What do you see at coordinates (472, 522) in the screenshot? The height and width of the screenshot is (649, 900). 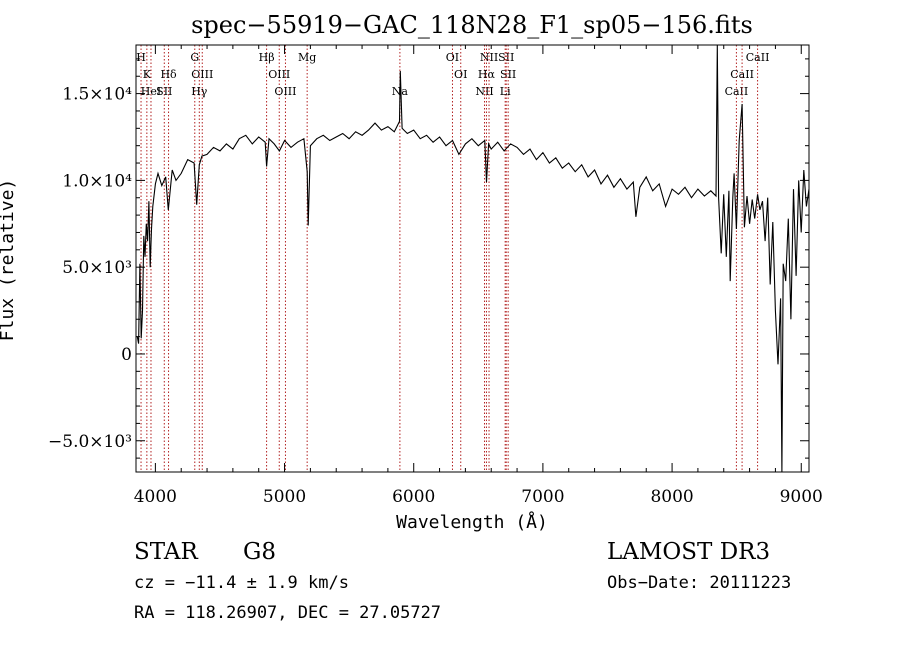 I see `x-axis-label: Wavelength (Å)` at bounding box center [472, 522].